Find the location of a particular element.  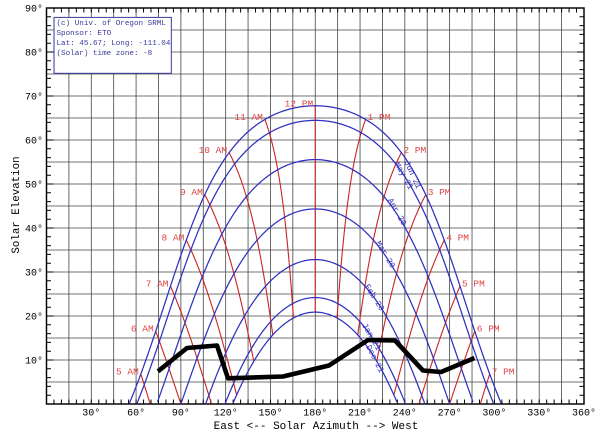

svg-text: 240° is located at coordinates (405, 414).